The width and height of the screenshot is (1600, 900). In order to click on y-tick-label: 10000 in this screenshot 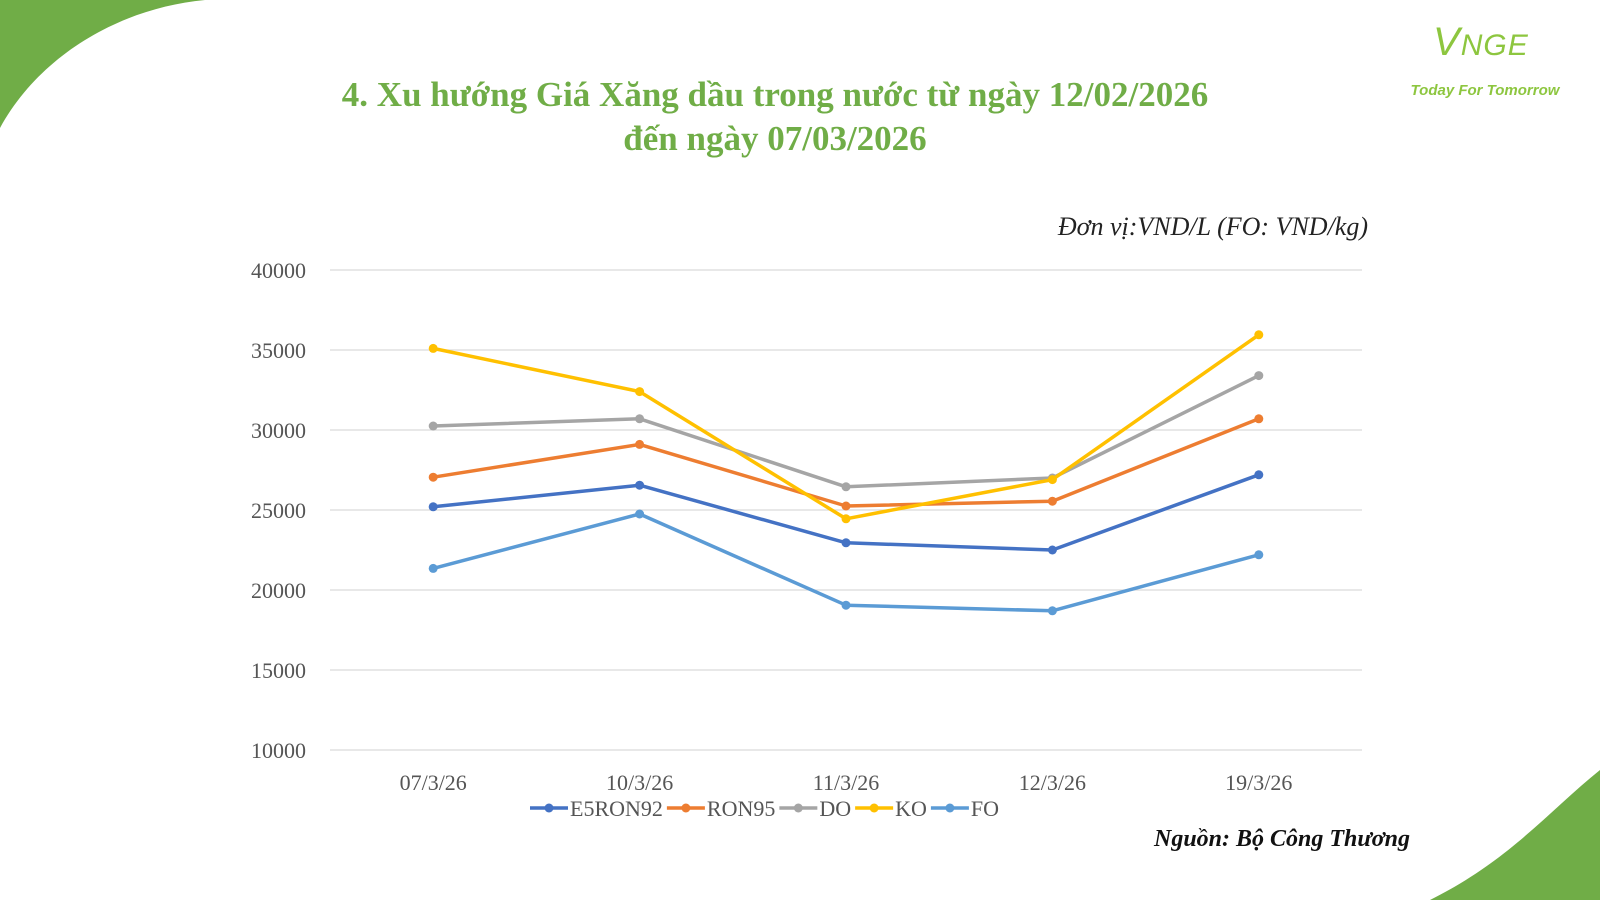, I will do `click(278, 750)`.